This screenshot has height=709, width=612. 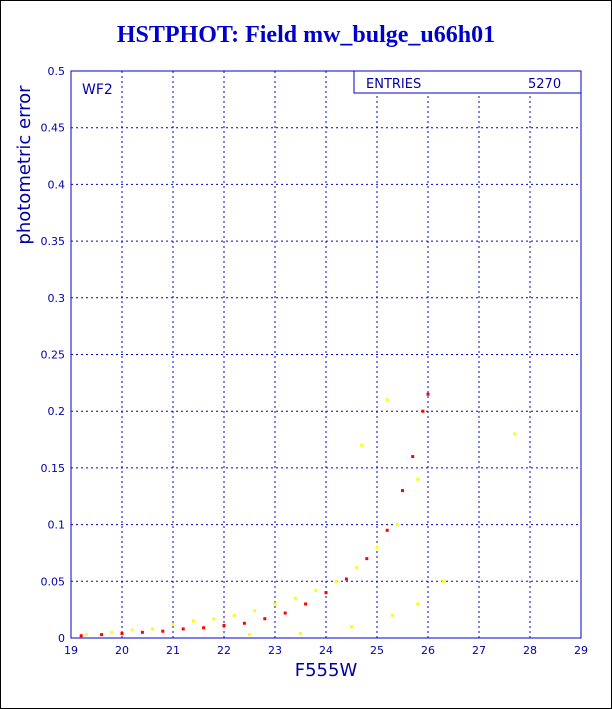 I want to click on x-tick-label: 25, so click(x=377, y=650).